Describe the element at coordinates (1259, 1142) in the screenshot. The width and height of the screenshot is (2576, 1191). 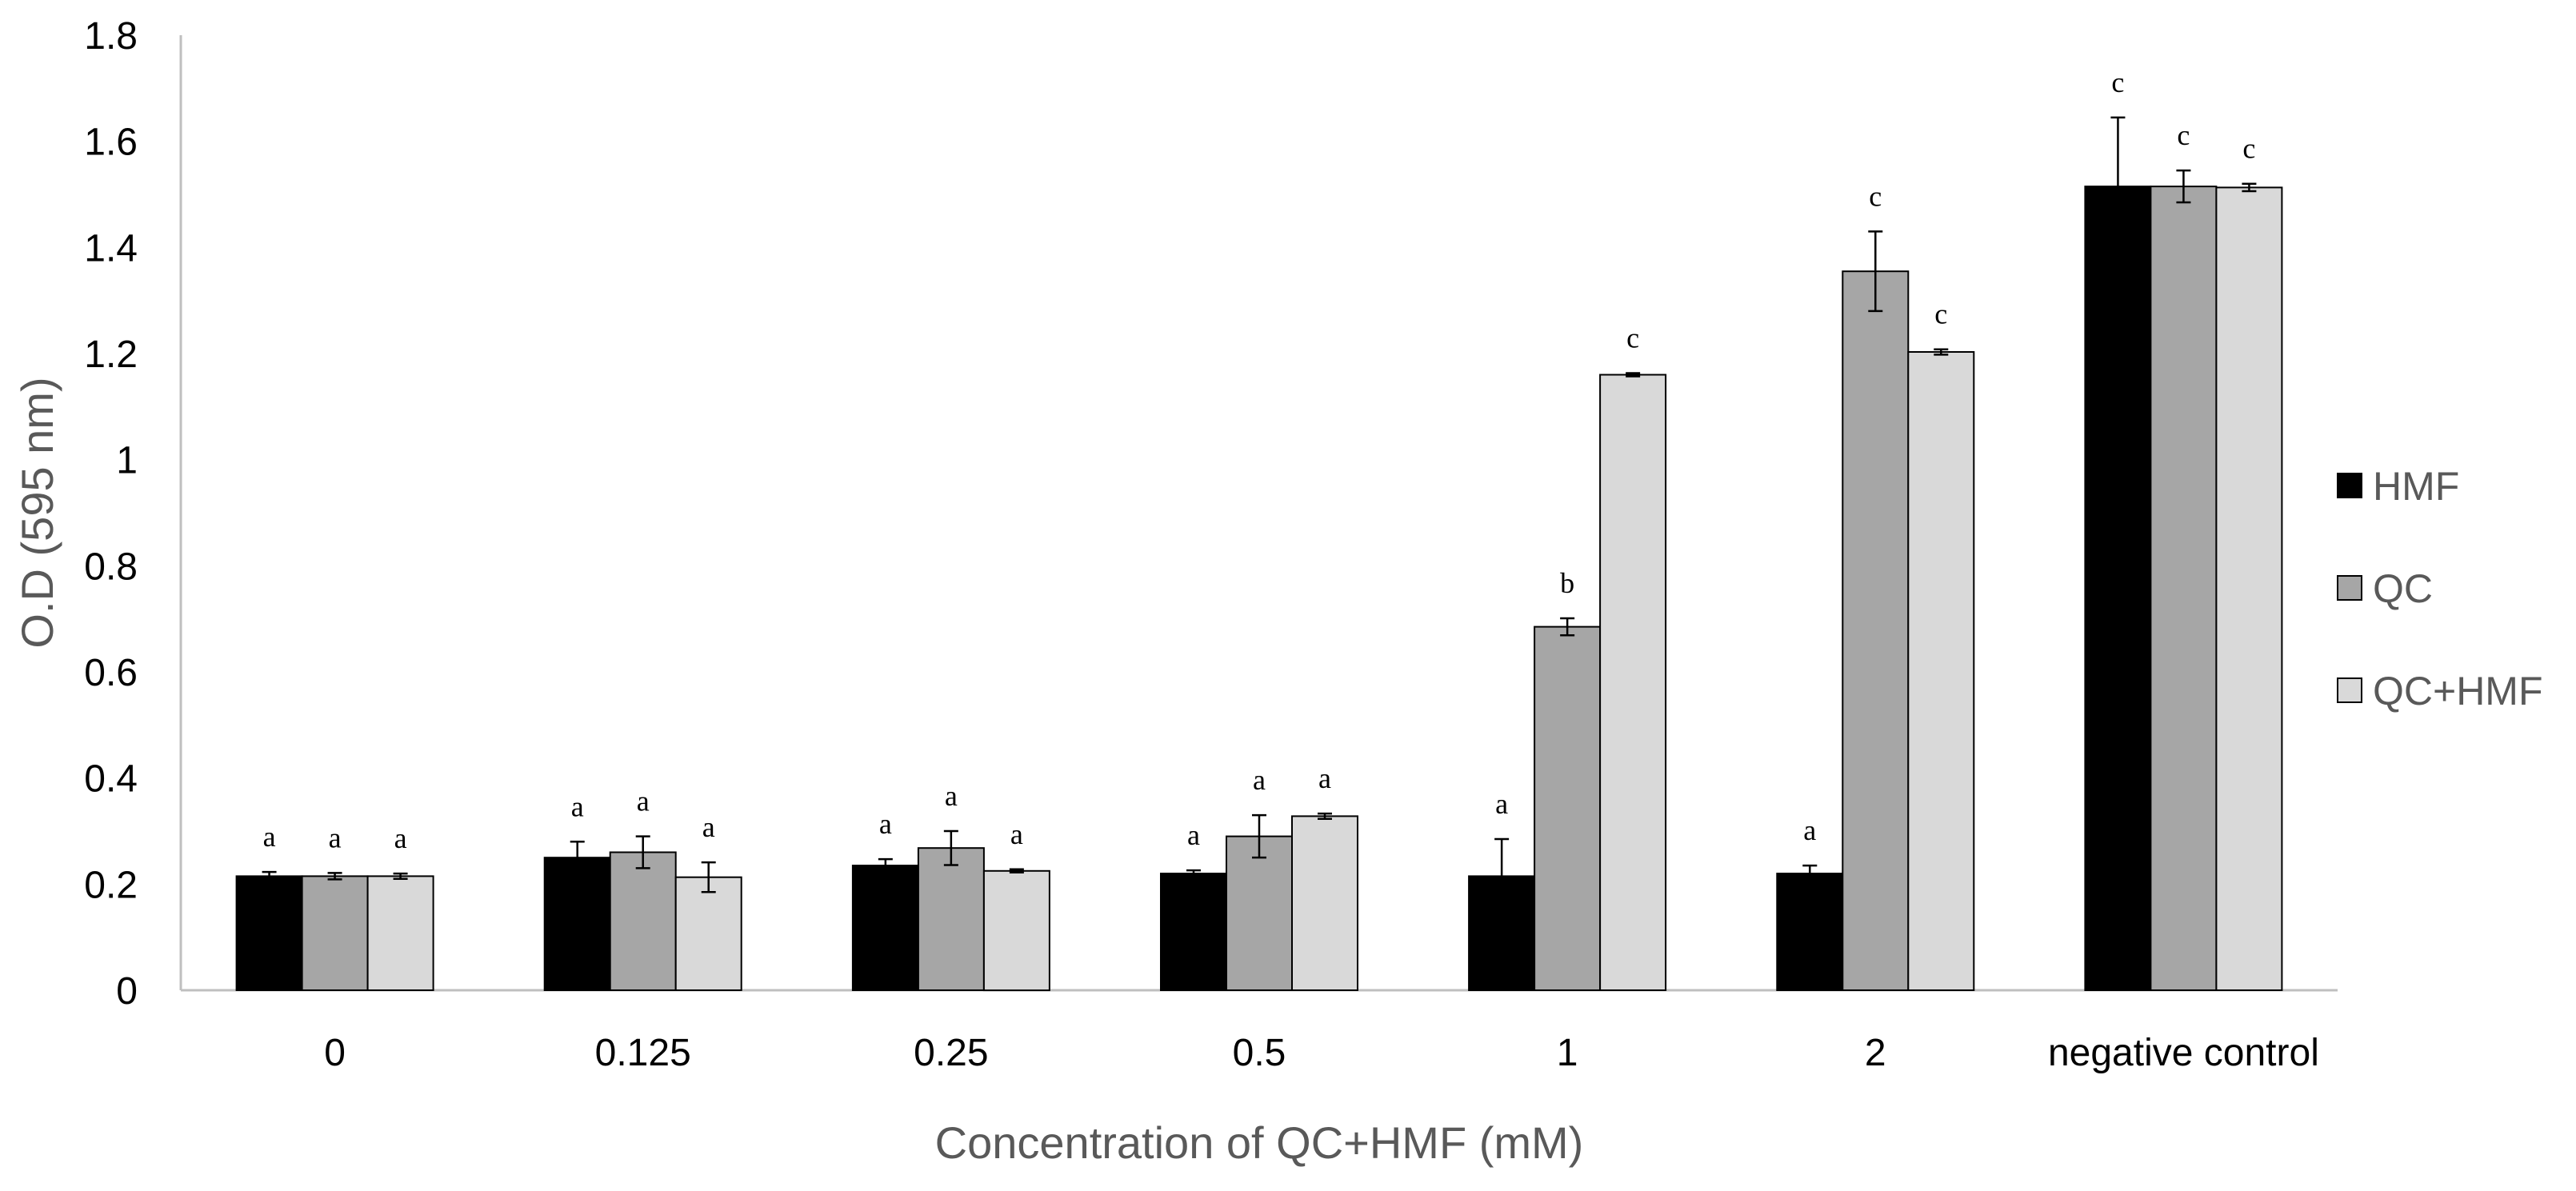
I see `x-axis-title: Concentration of QC+HMF (mM)` at that location.